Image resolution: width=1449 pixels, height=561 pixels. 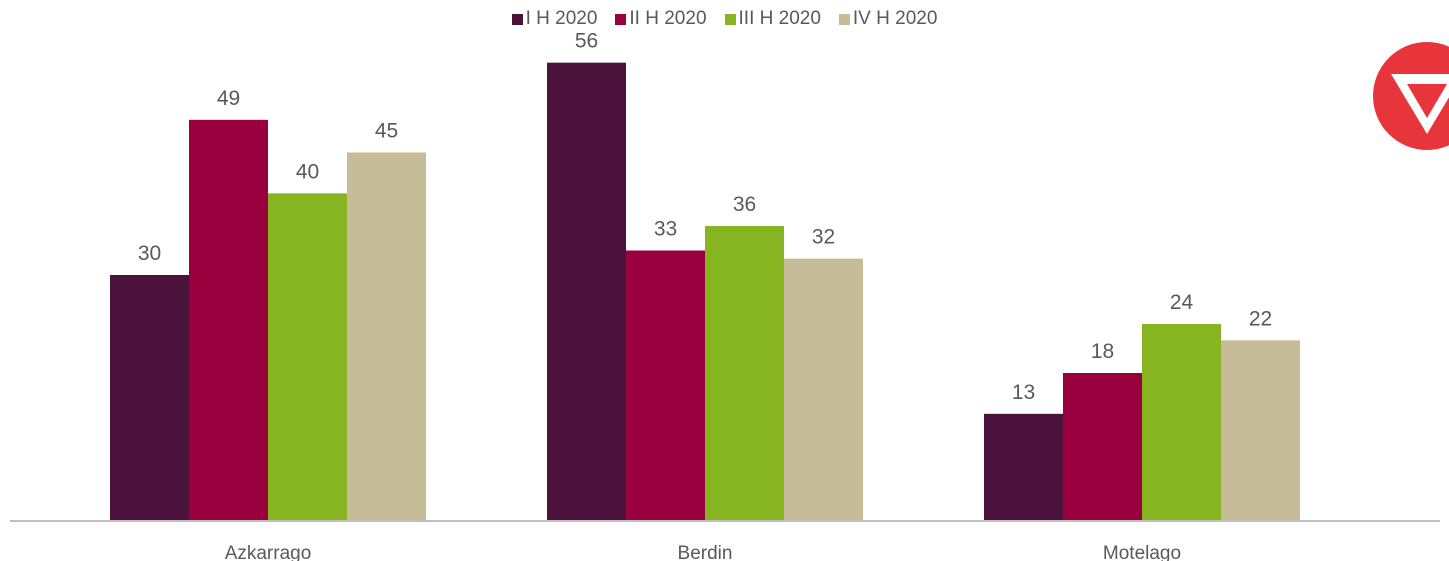 I want to click on category-label: Azkarrago, so click(x=268, y=552).